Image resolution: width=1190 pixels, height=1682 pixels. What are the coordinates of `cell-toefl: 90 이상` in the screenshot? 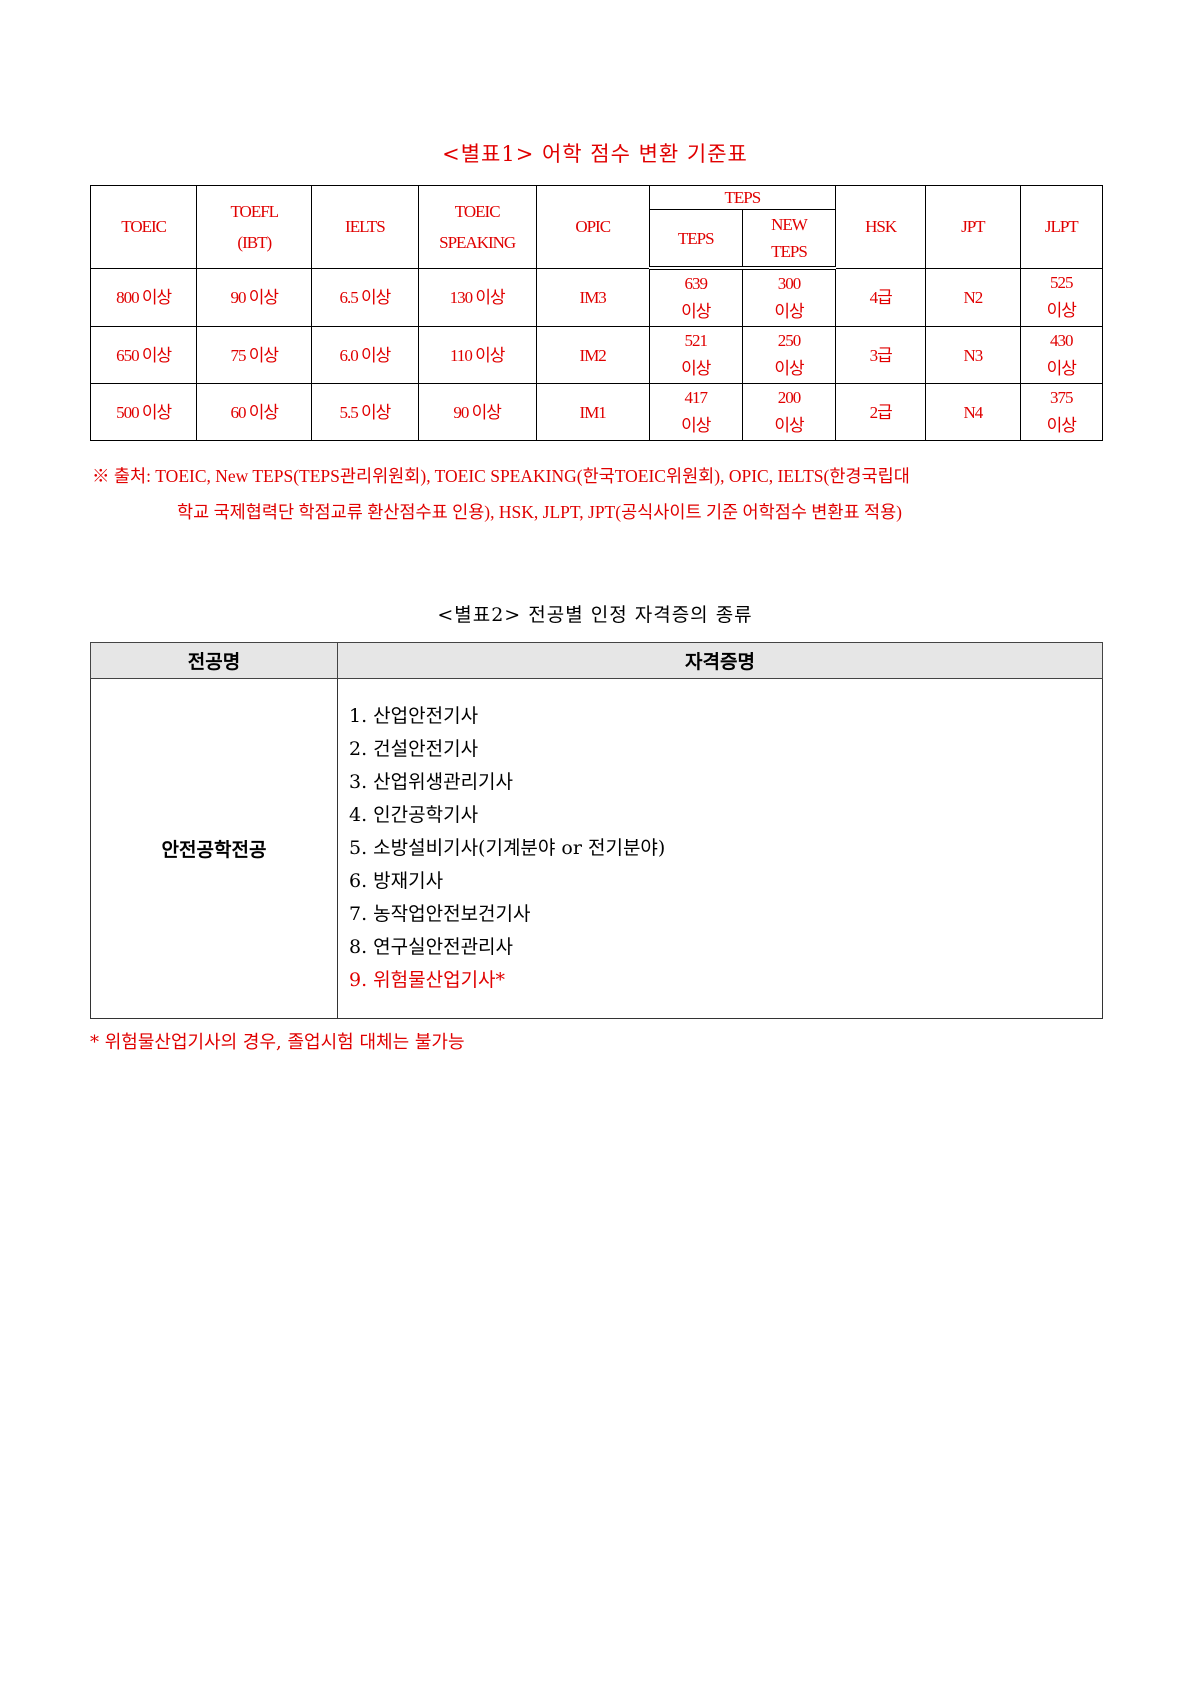 It's located at (254, 297).